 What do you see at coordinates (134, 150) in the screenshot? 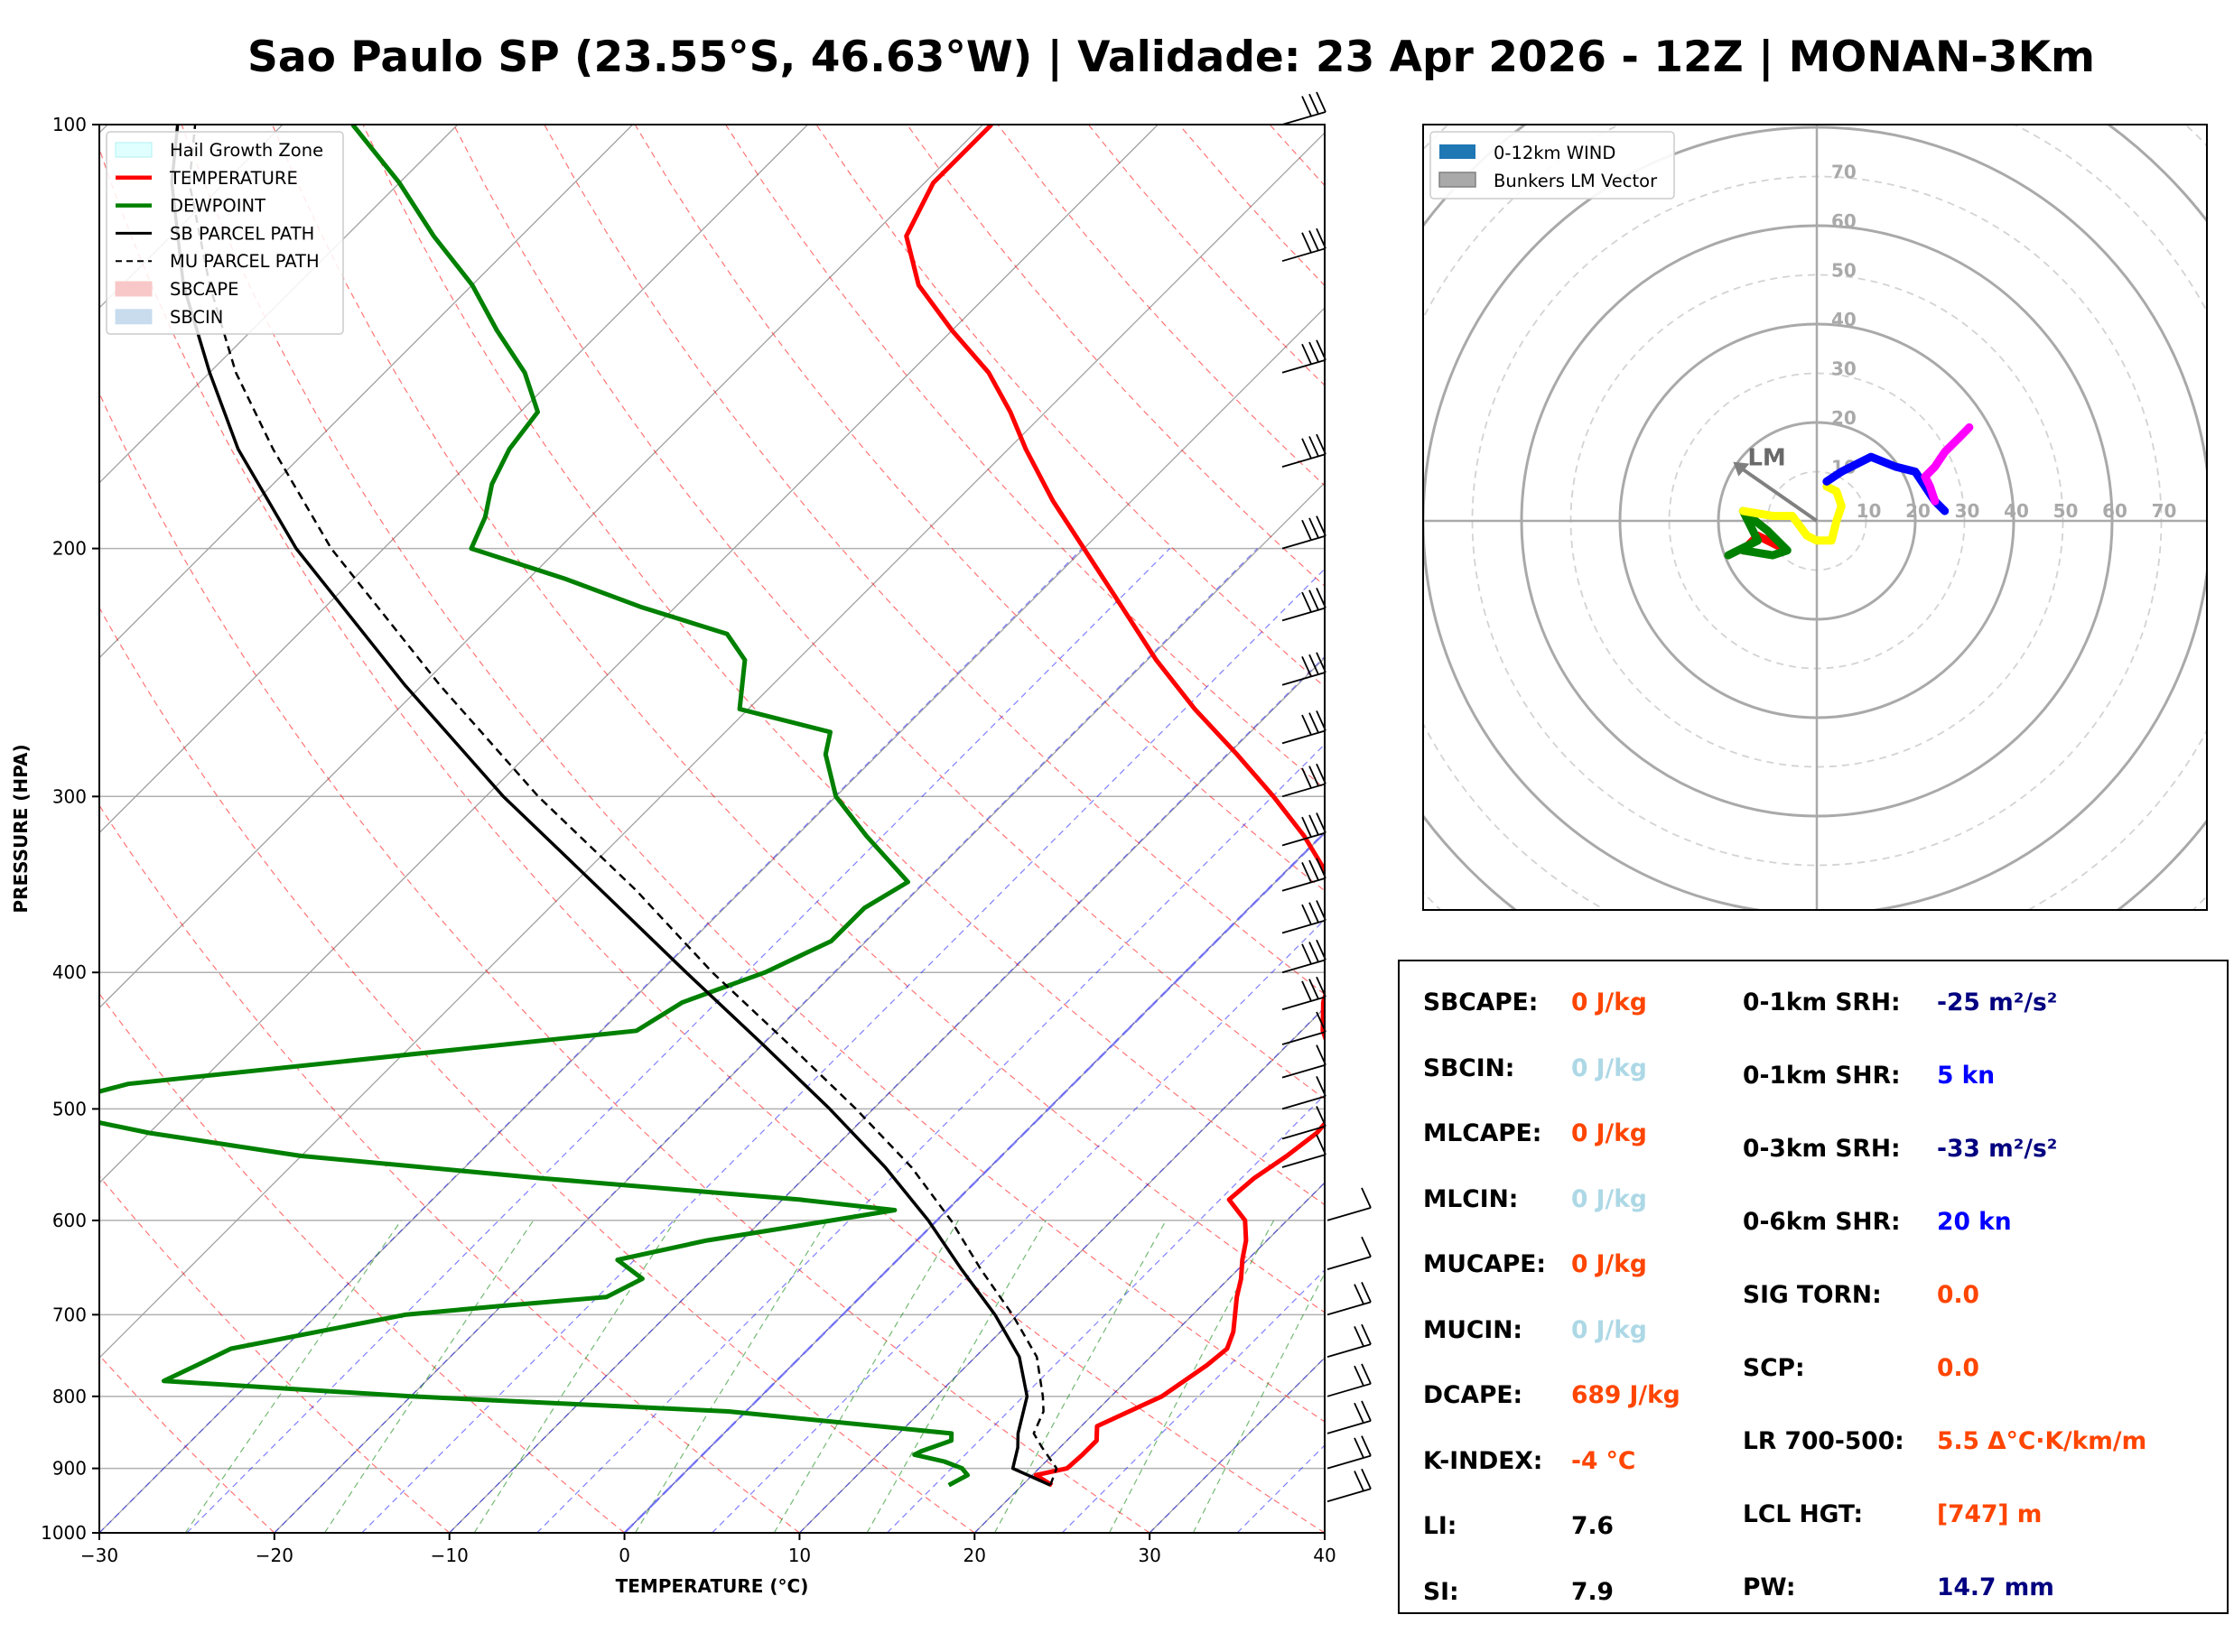
I see `legend-swatch` at bounding box center [134, 150].